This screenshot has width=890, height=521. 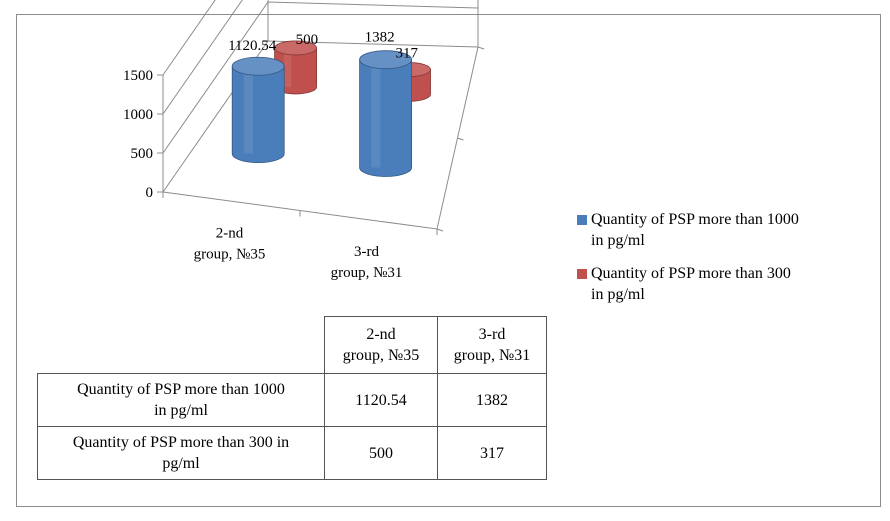 I want to click on legend-item-series-2: Quantity of PSP more than 300 in pg/ml, so click(x=718, y=284).